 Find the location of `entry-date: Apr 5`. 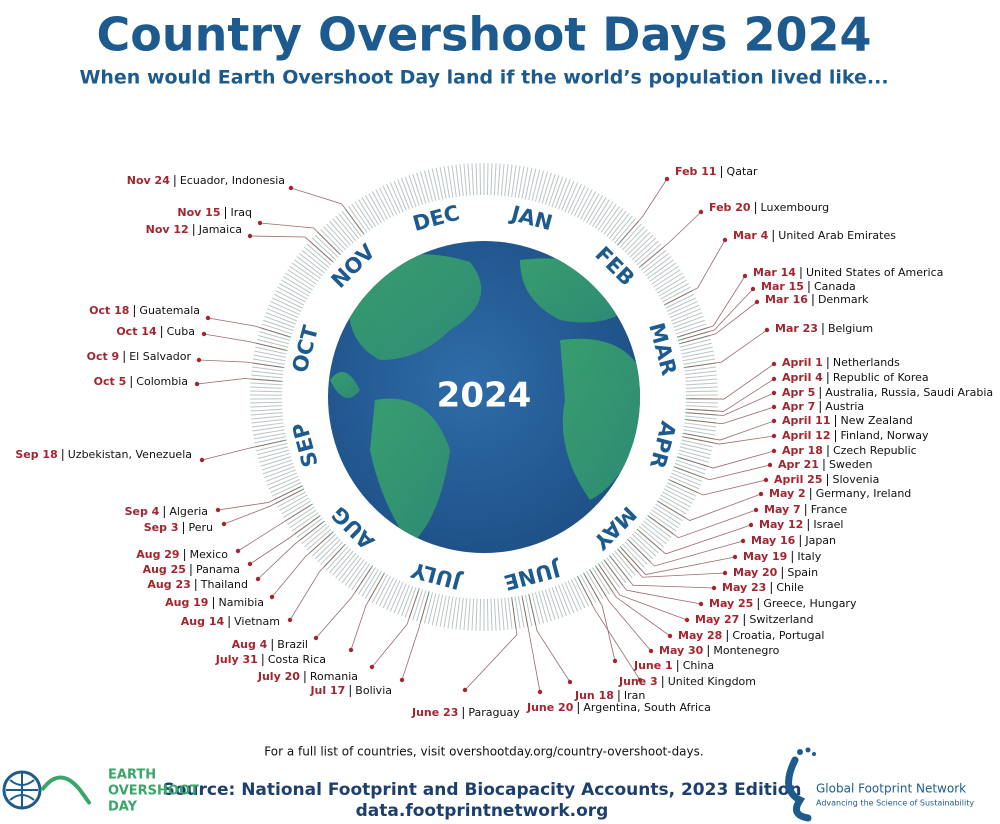

entry-date: Apr 5 is located at coordinates (798, 392).